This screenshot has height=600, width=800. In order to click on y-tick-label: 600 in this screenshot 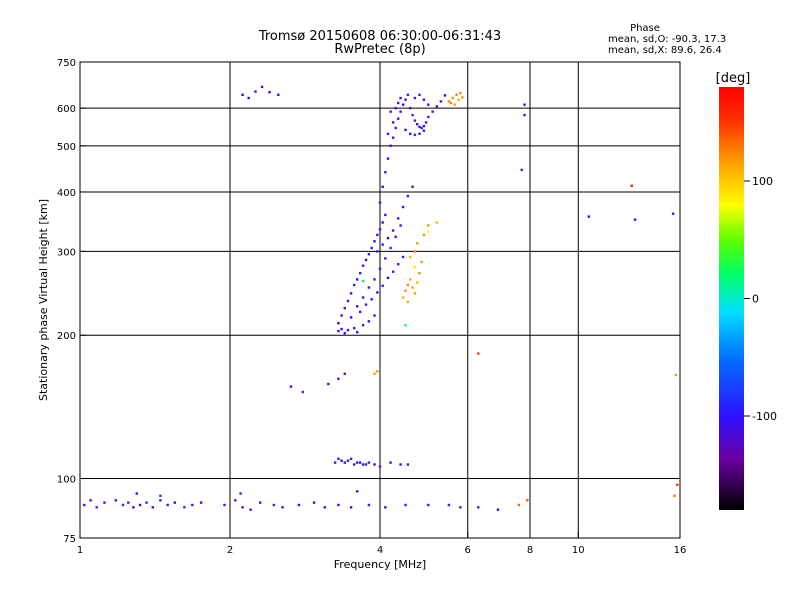, I will do `click(66, 109)`.